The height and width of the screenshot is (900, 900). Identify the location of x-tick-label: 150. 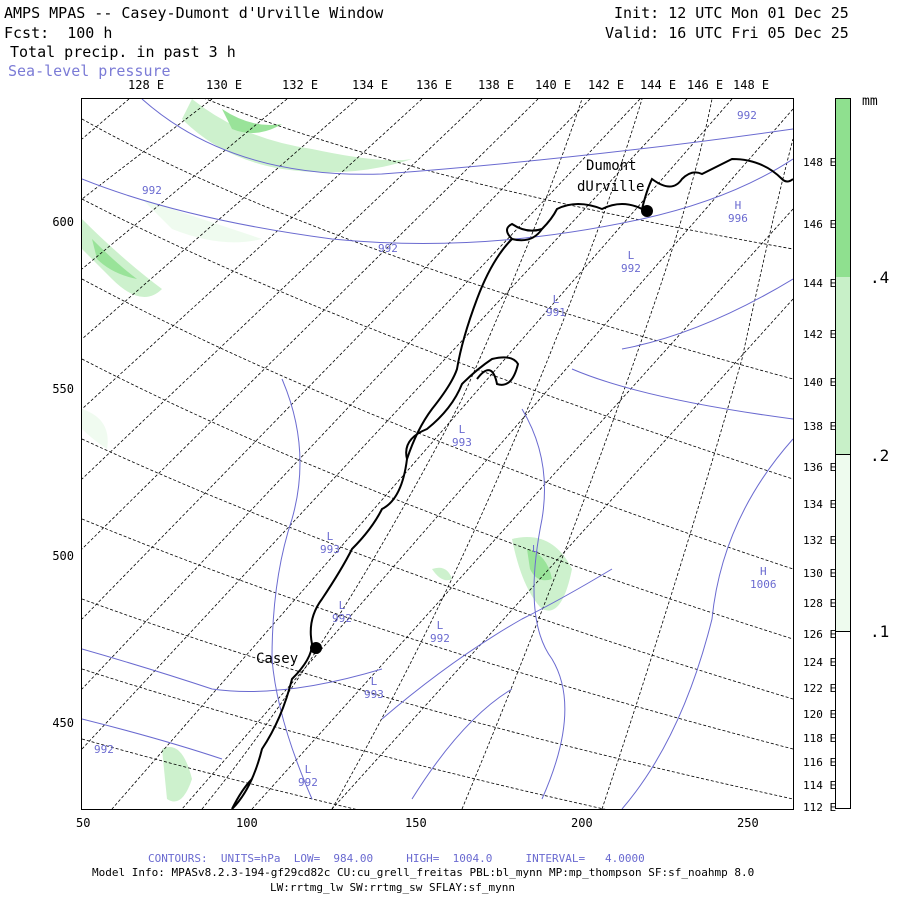
(416, 823).